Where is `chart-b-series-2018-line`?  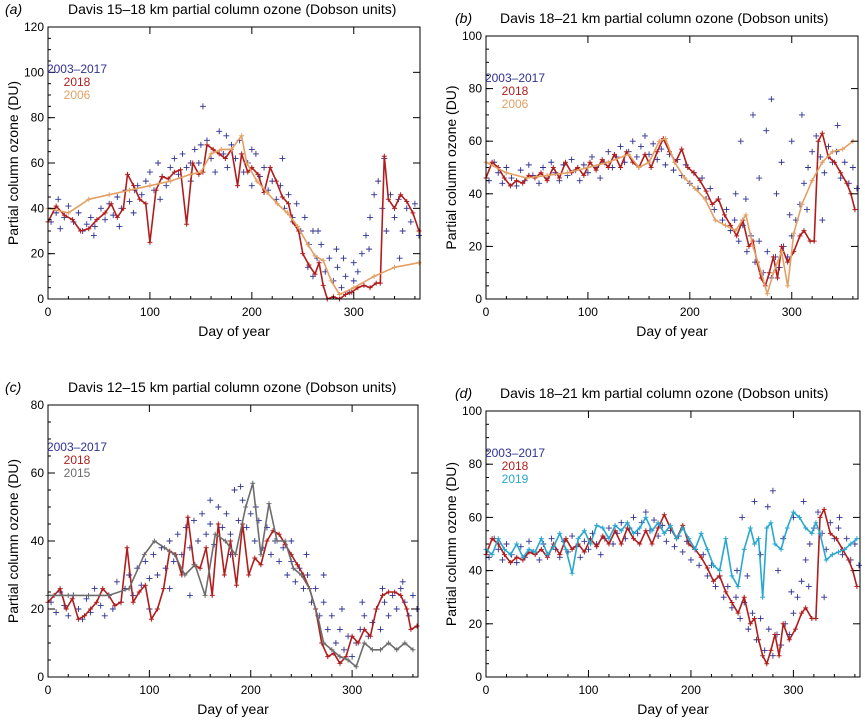
chart-b-series-2018-line is located at coordinates (670, 209).